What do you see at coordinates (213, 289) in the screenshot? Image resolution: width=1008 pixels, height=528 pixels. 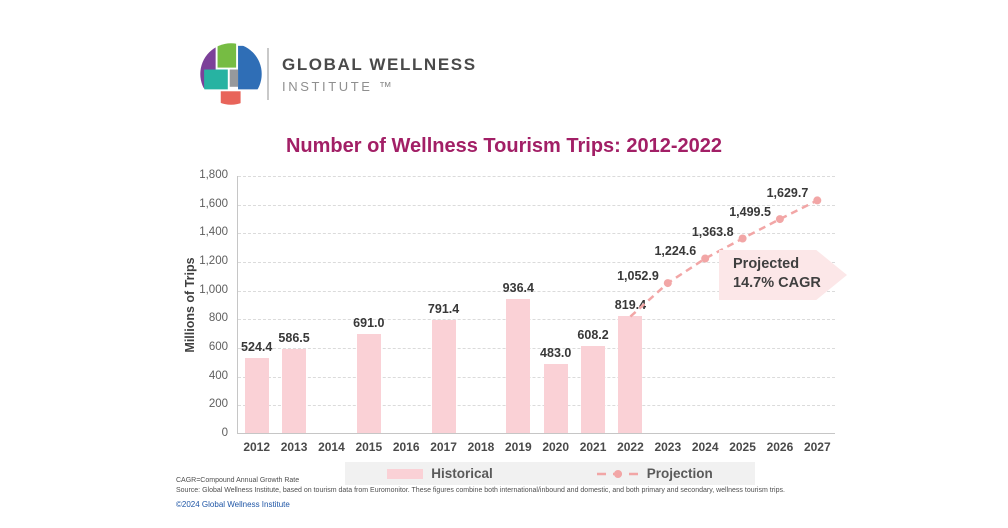 I see `y-tick-1000: 1,000` at bounding box center [213, 289].